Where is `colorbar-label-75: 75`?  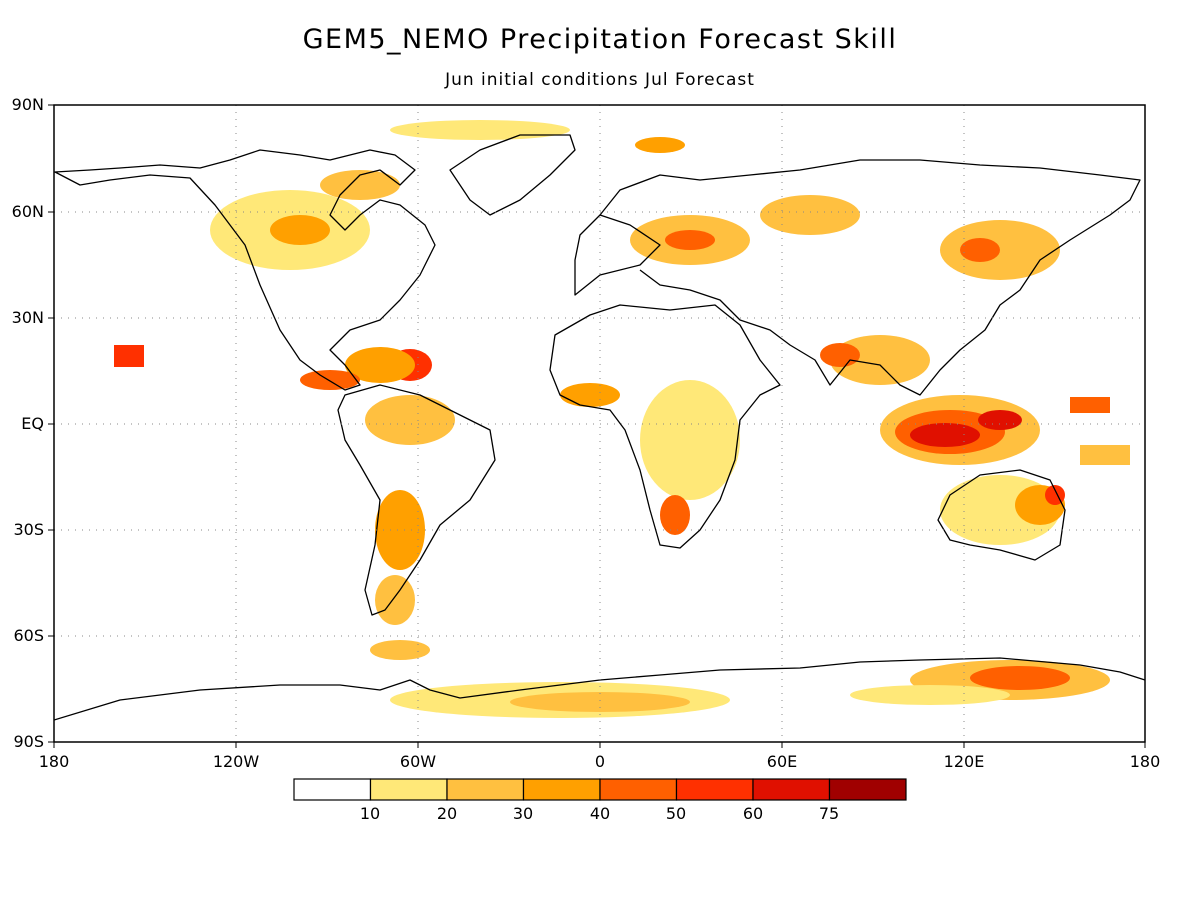
colorbar-label-75: 75 is located at coordinates (829, 813).